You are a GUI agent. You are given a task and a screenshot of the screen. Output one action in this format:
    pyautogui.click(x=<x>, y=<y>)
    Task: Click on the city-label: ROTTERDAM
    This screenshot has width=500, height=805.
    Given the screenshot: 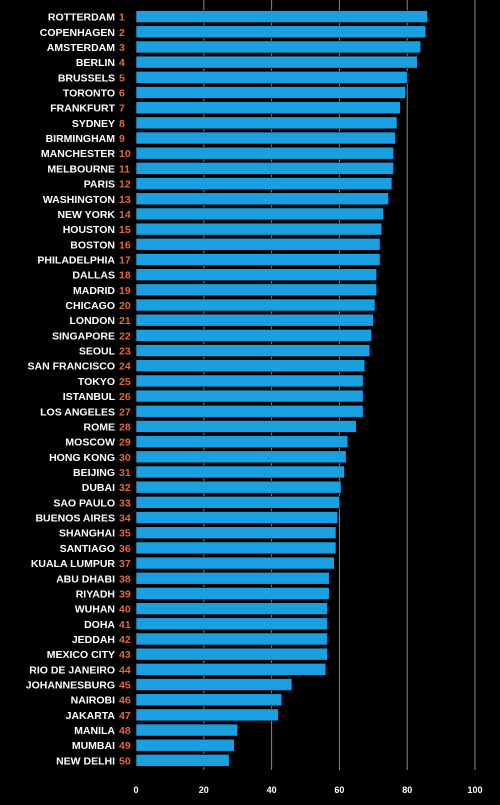 What is the action you would take?
    pyautogui.click(x=81, y=18)
    